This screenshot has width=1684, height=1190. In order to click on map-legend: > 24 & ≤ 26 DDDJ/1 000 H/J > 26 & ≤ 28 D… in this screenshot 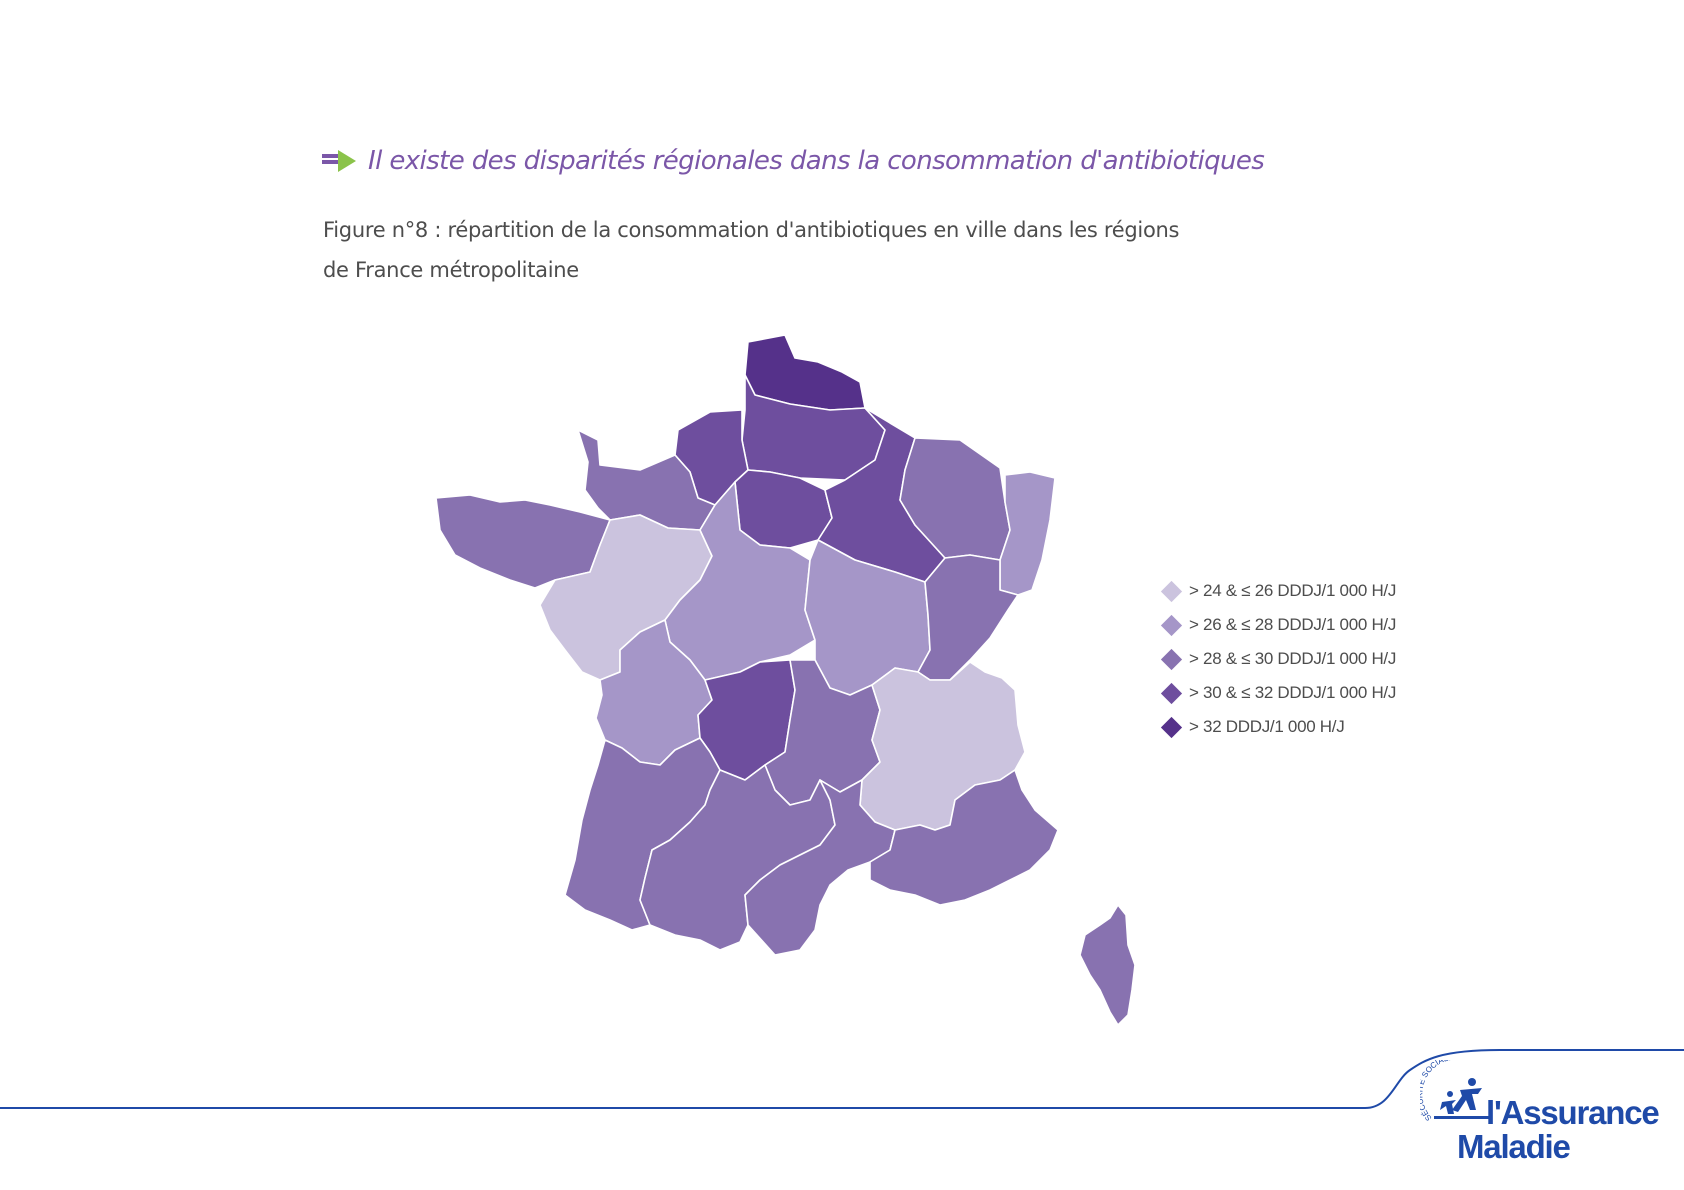, I will do `click(1278, 659)`.